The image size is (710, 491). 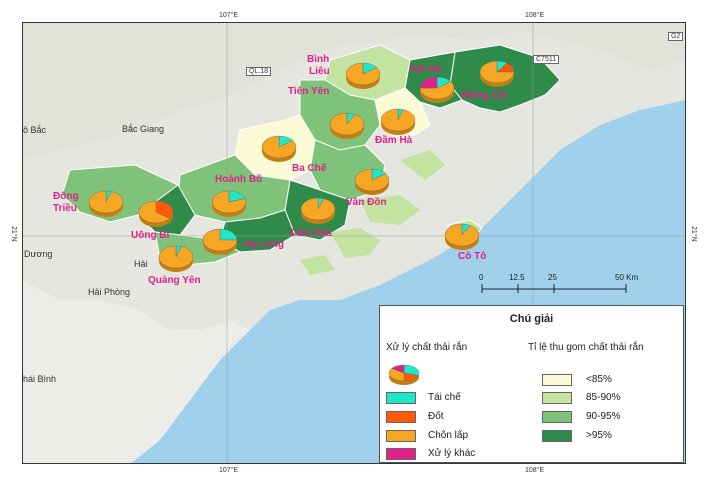 I want to click on label-dam-ha: Đầm Hà, so click(x=394, y=140).